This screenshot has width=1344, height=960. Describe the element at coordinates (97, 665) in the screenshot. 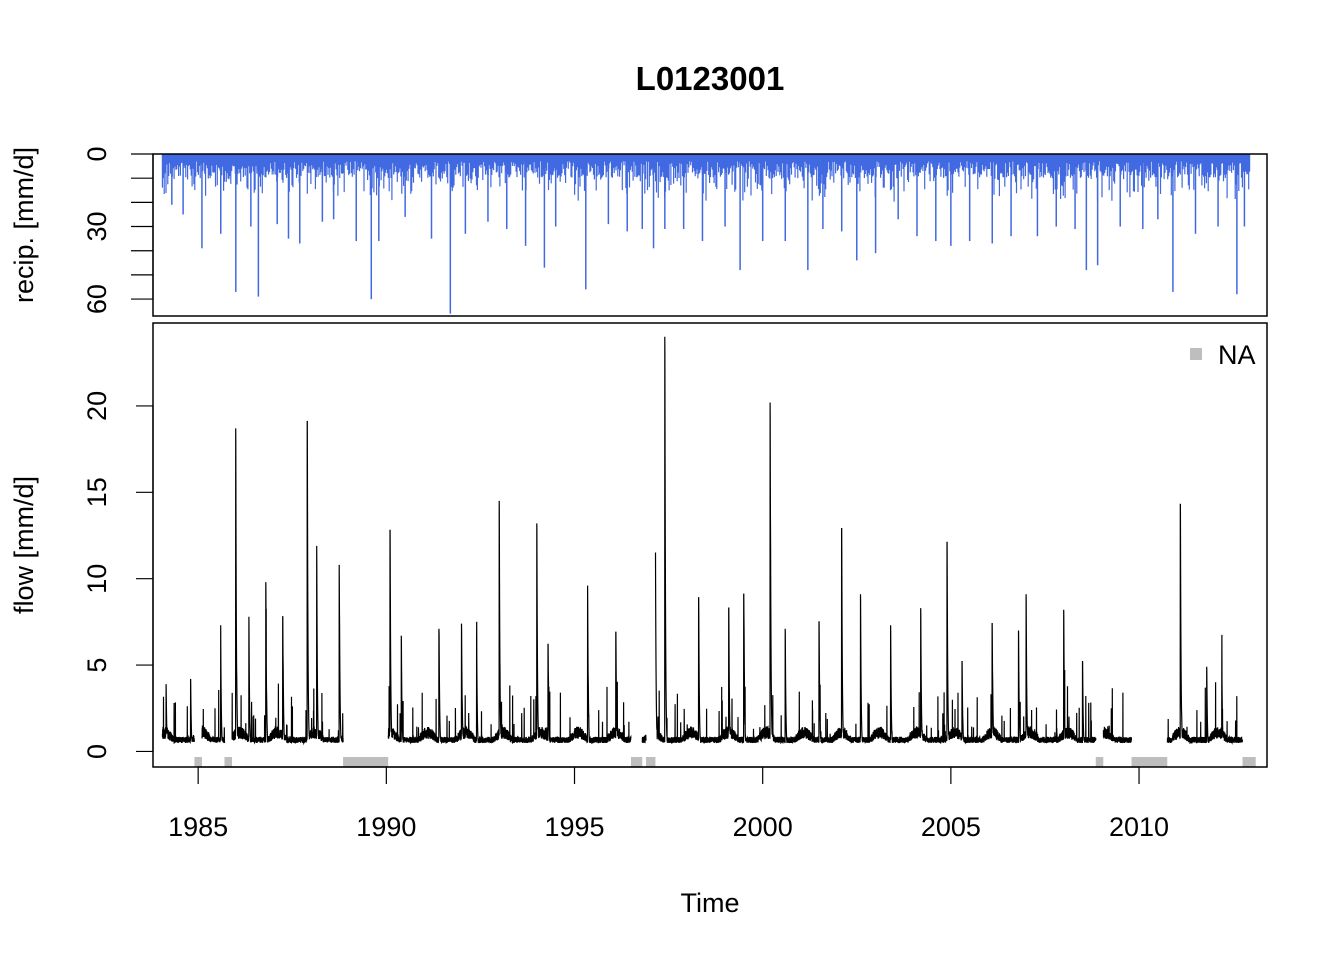

I see `flow-y-tick-label: 5` at that location.